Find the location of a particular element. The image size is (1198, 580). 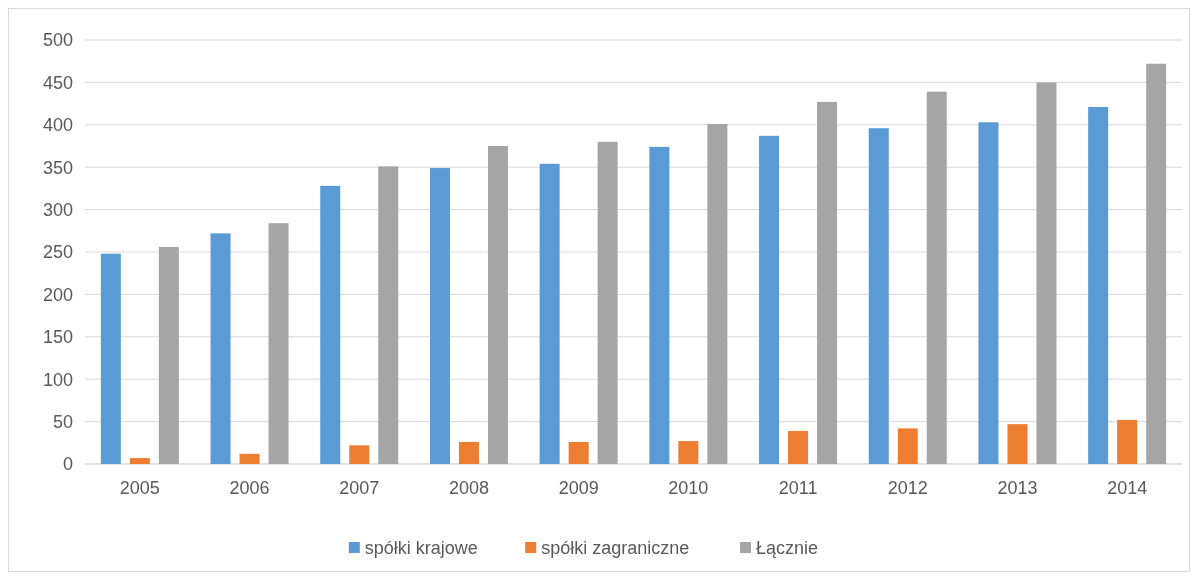

y-tick-label: 350 is located at coordinates (57, 167).